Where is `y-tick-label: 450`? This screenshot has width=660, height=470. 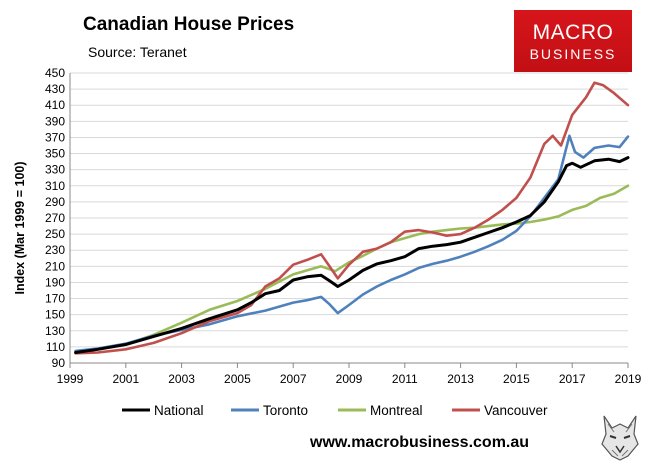
y-tick-label: 450 is located at coordinates (55, 73).